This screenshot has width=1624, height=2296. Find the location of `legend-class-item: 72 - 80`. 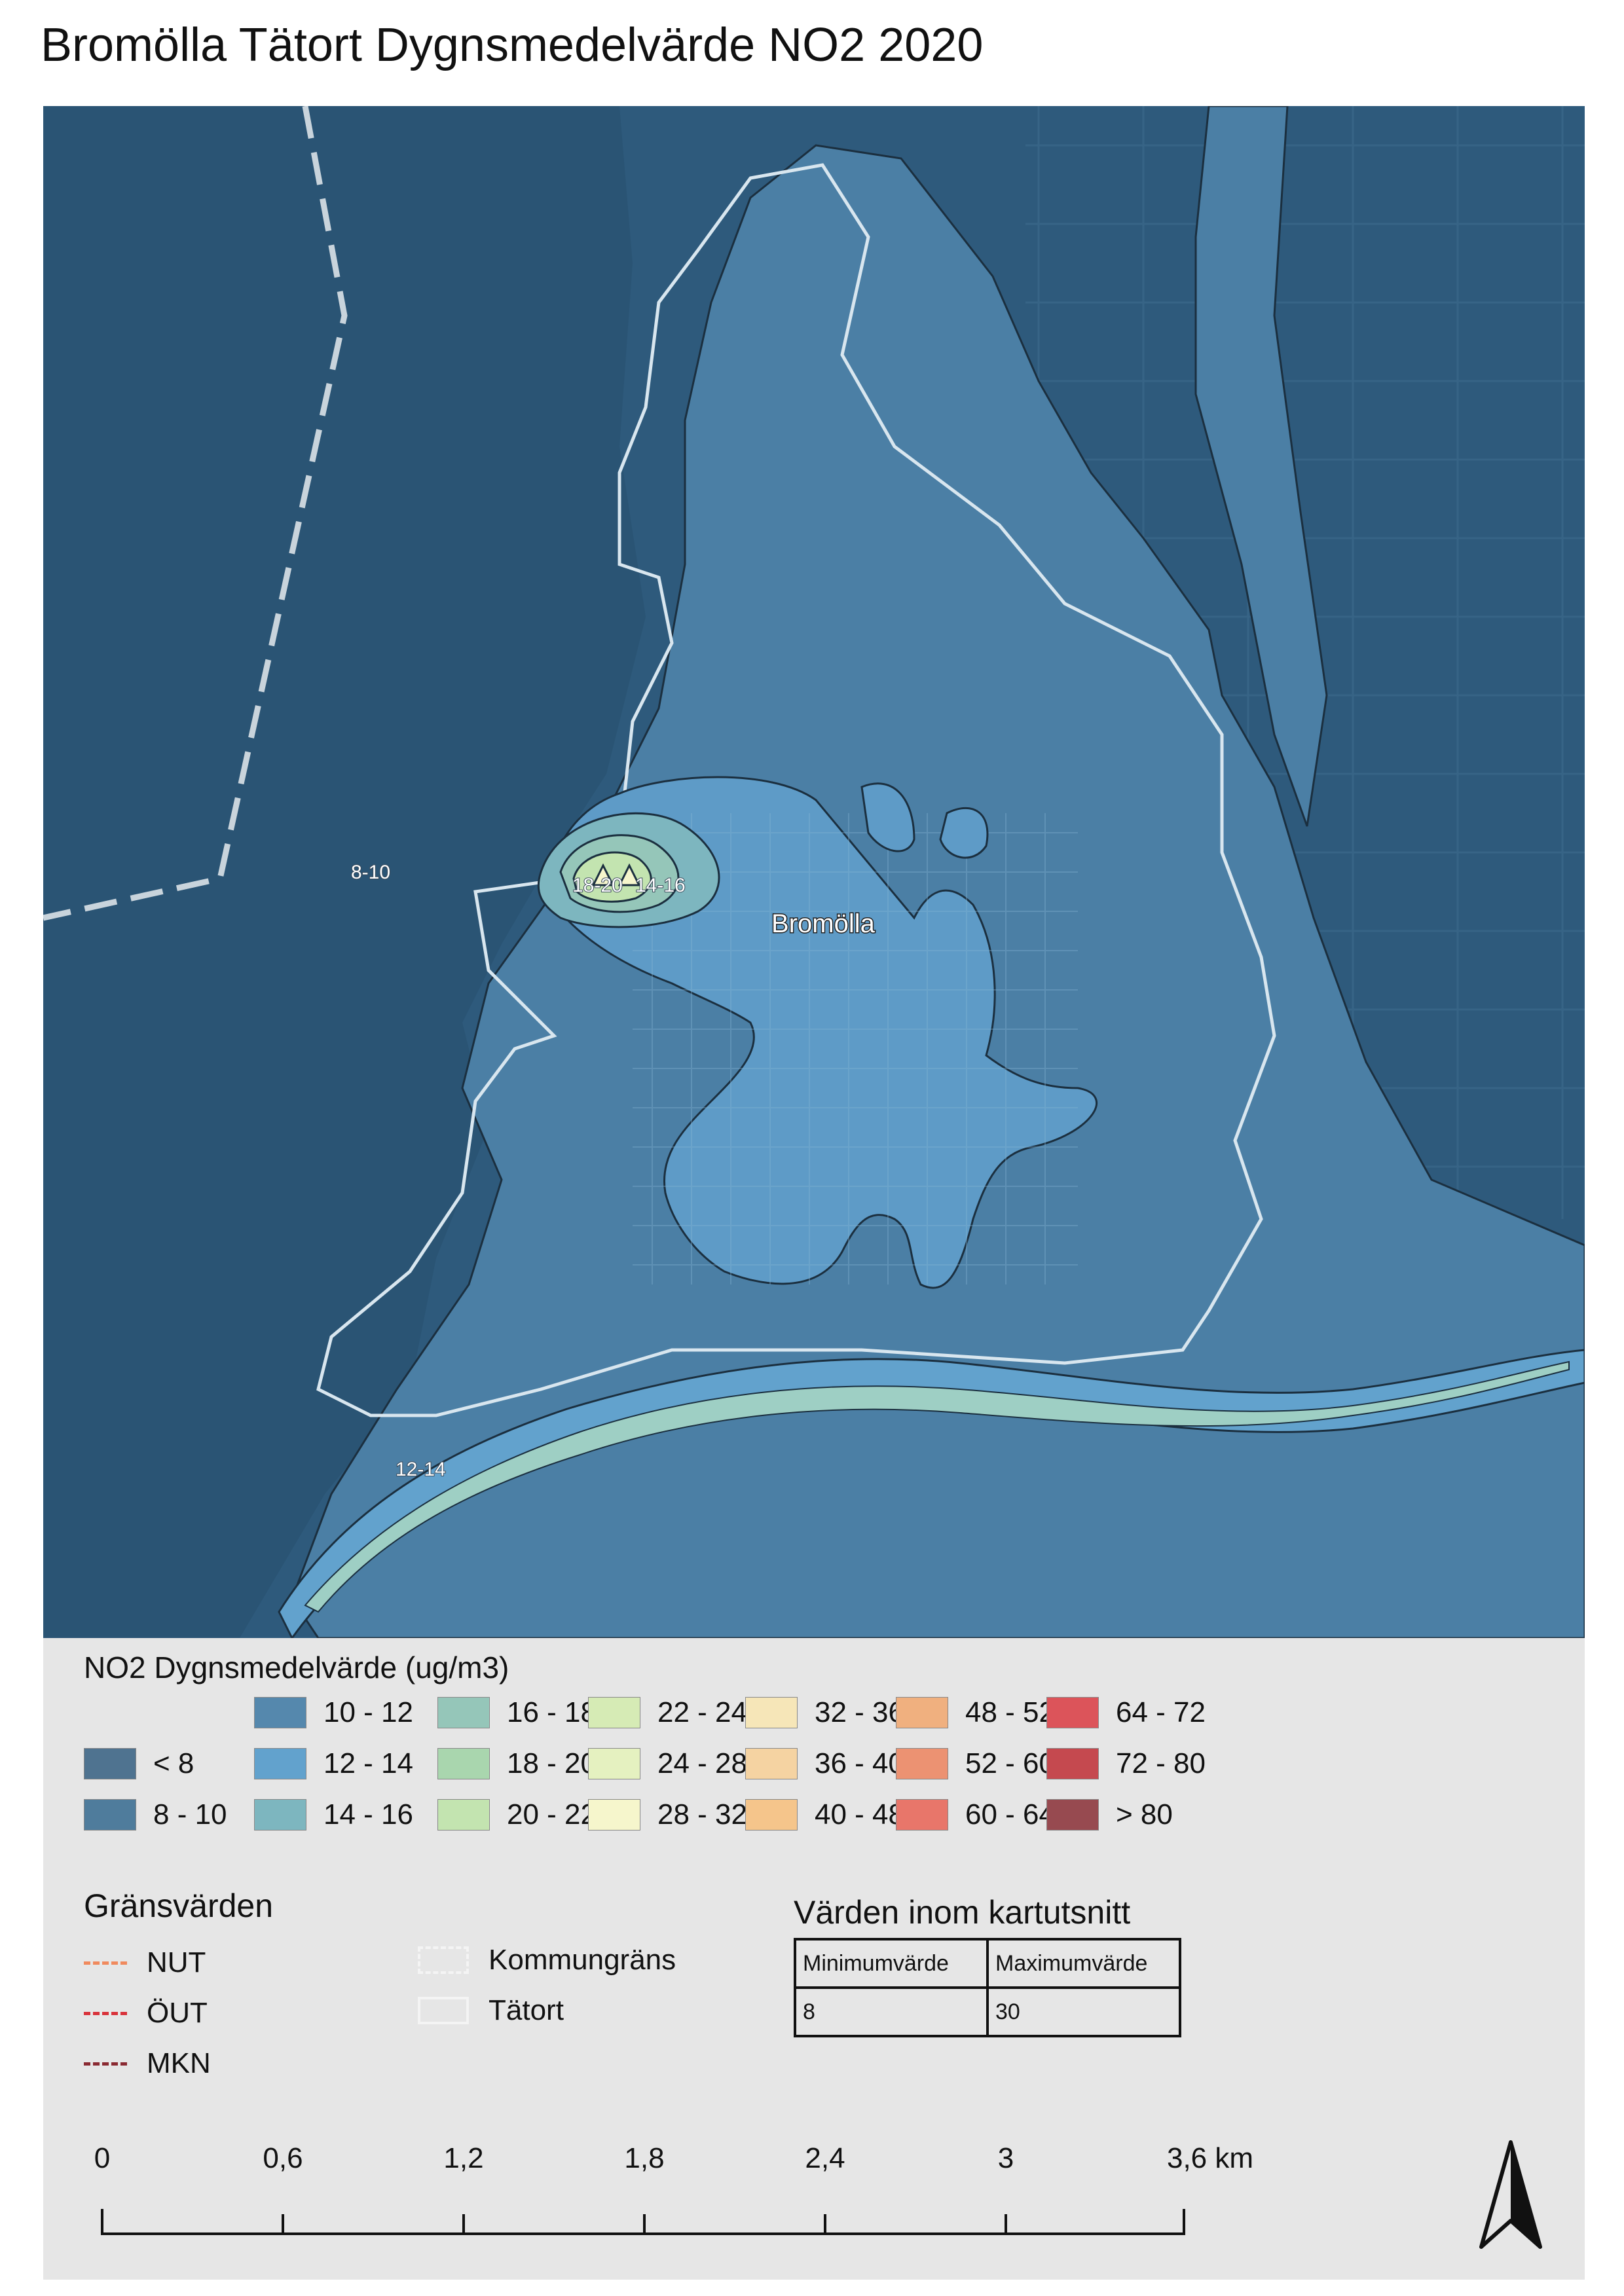

legend-class-item: 72 - 80 is located at coordinates (1126, 1763).